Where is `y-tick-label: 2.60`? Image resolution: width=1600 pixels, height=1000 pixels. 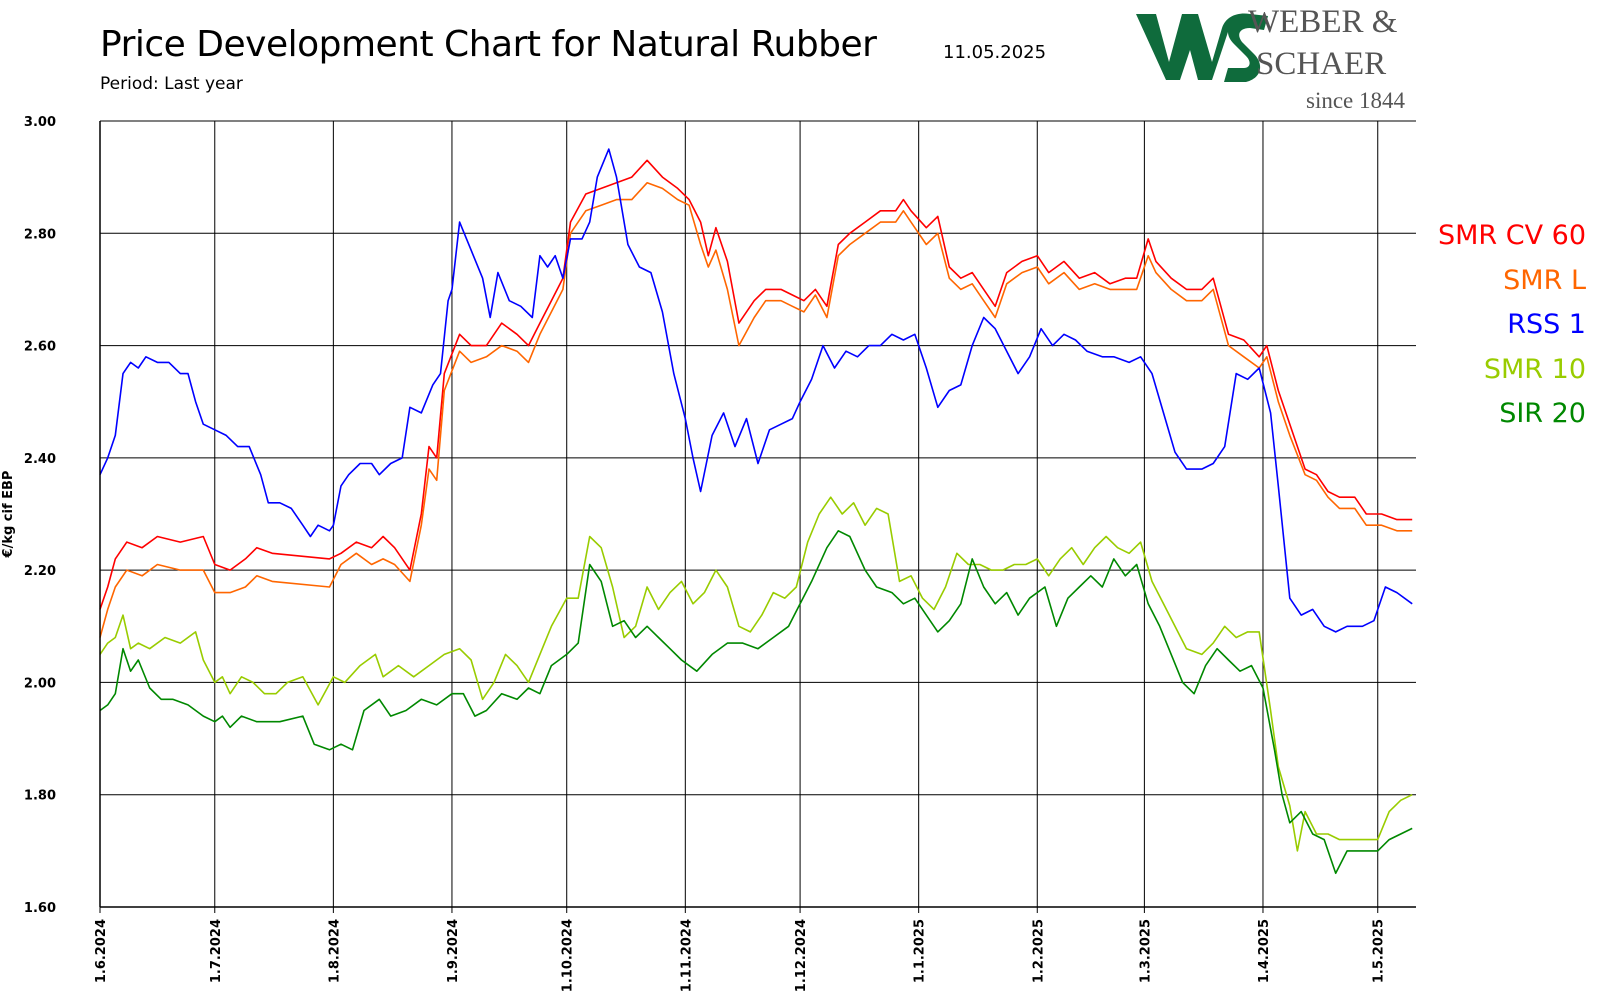
y-tick-label: 2.60 is located at coordinates (40, 347).